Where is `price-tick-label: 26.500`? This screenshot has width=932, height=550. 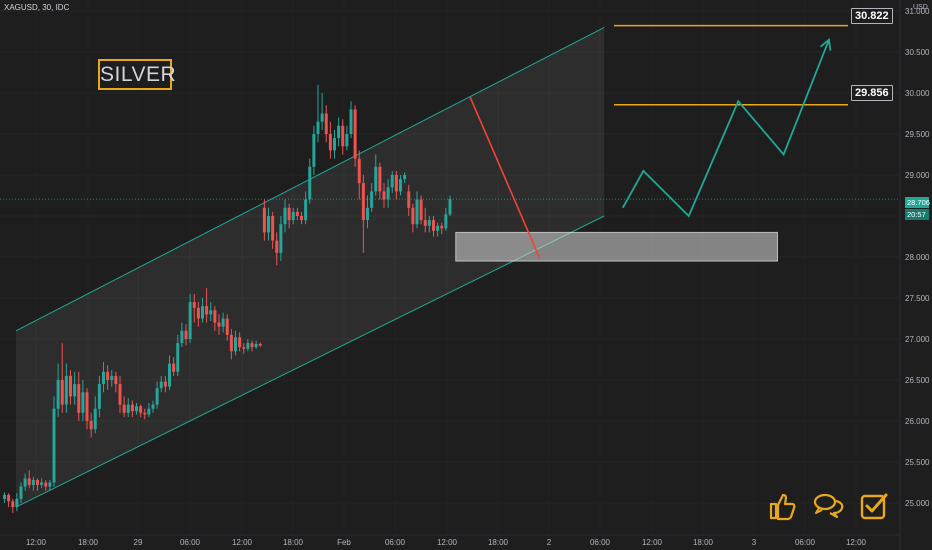 price-tick-label: 26.500 is located at coordinates (917, 380).